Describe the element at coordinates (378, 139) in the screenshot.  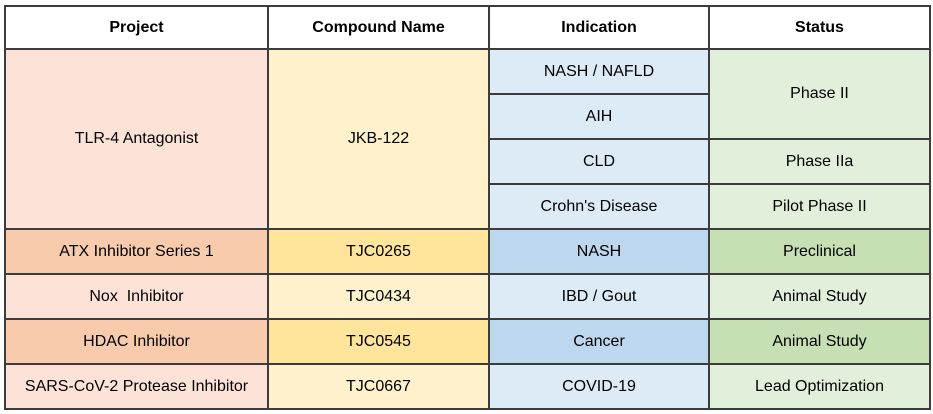
I see `compound-cell: JKB-122` at that location.